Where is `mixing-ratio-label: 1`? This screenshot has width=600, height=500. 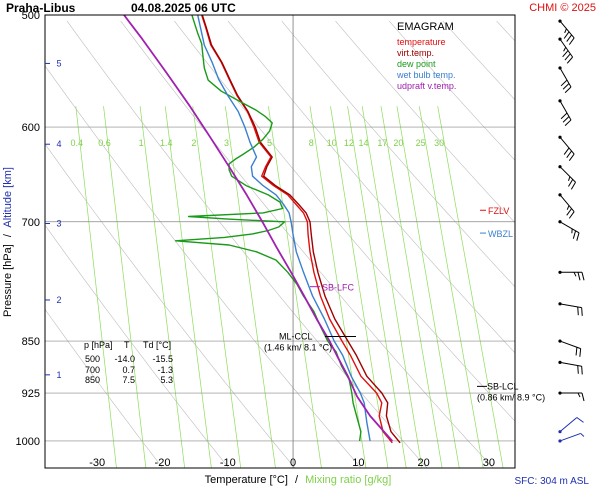
mixing-ratio-label: 1 is located at coordinates (141, 143).